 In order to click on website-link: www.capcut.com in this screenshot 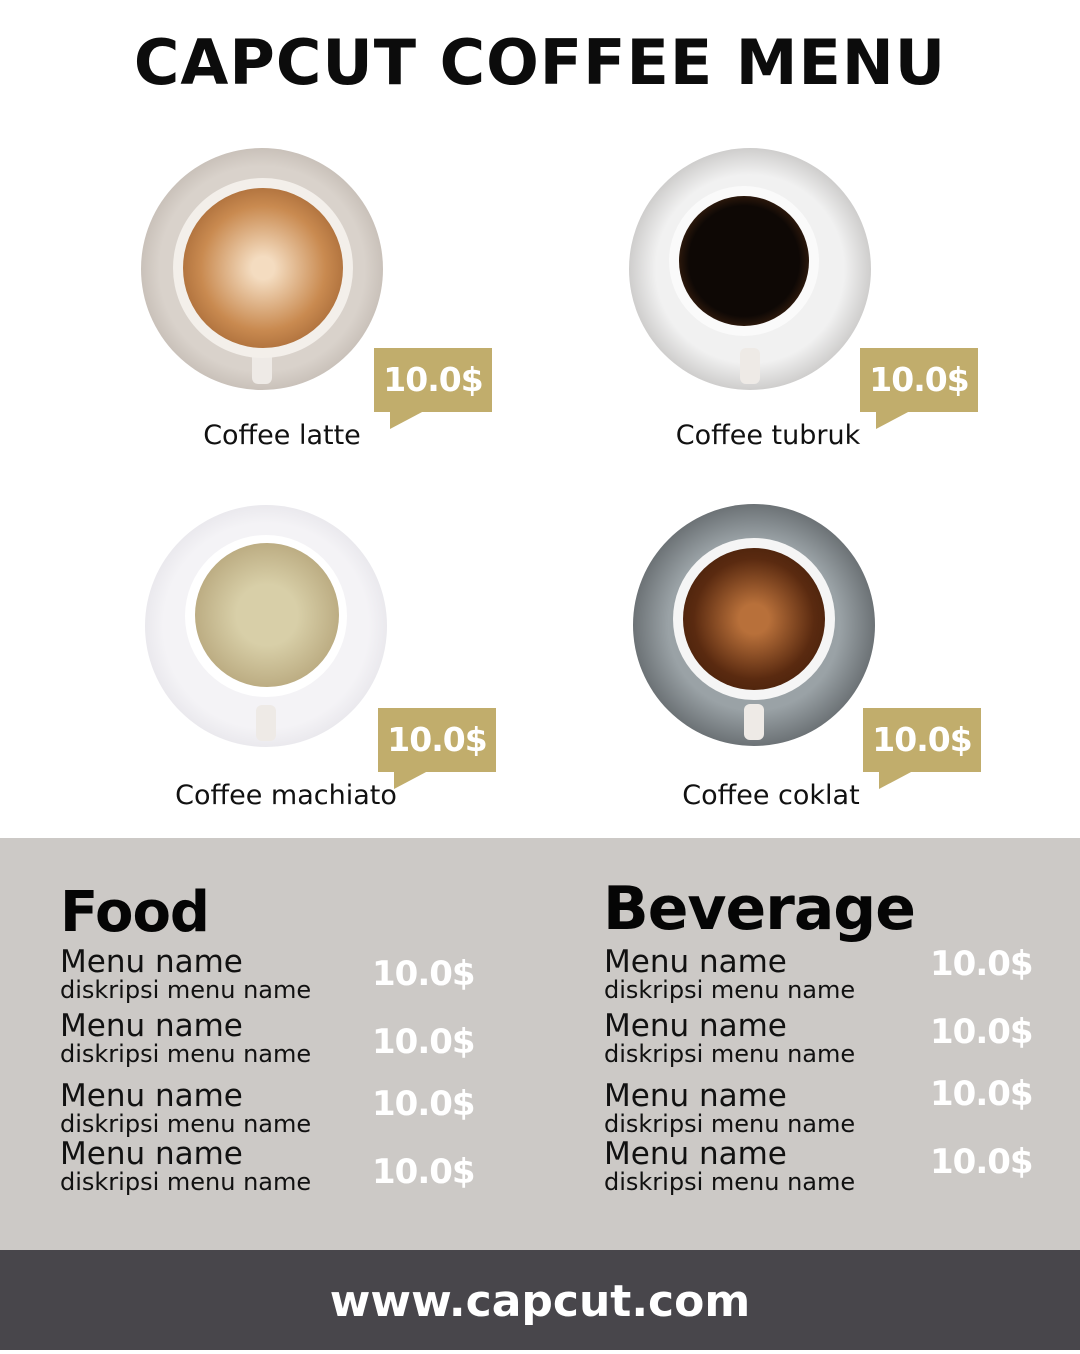, I will do `click(540, 1301)`.